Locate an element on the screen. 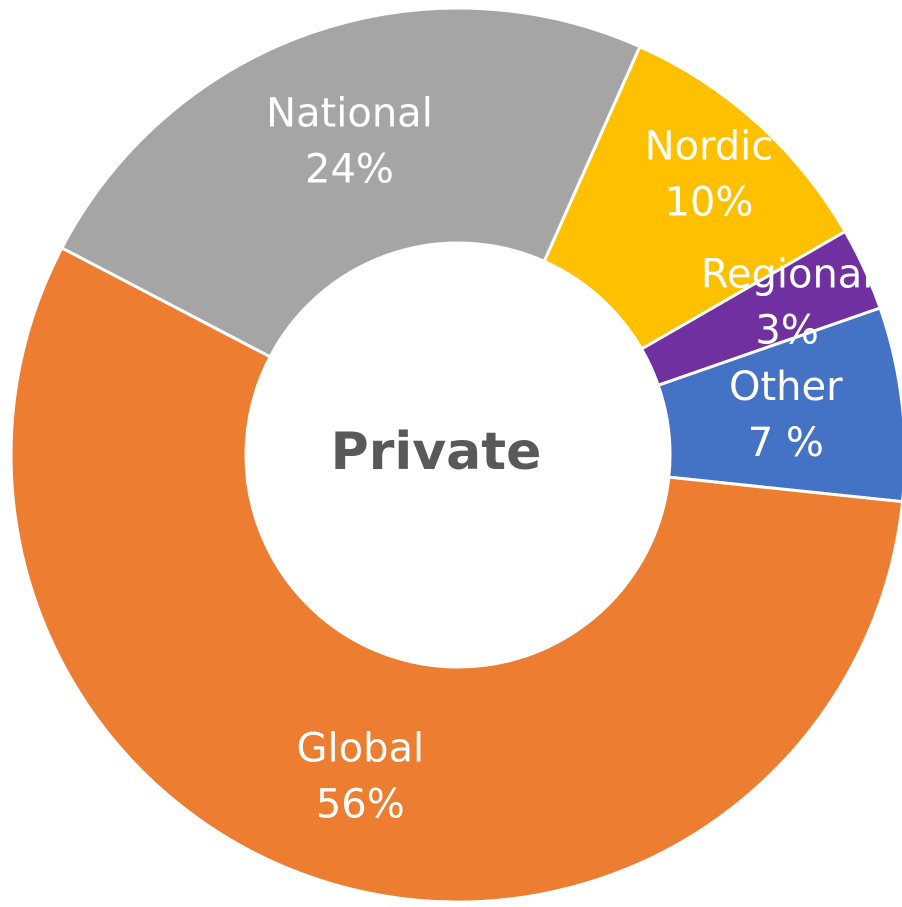 This screenshot has width=902, height=907. donut-slice is located at coordinates (779, 405).